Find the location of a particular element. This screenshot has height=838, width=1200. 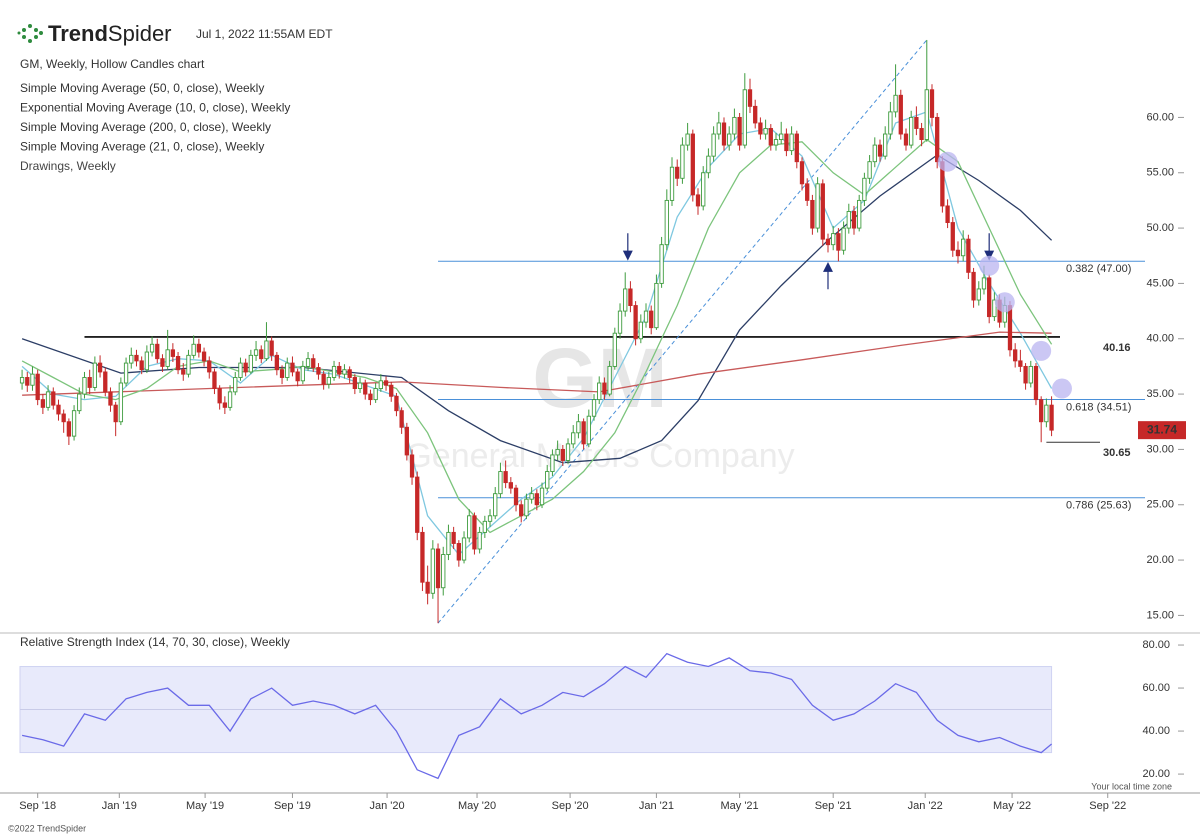

brand-light: Spider is located at coordinates (140, 33).